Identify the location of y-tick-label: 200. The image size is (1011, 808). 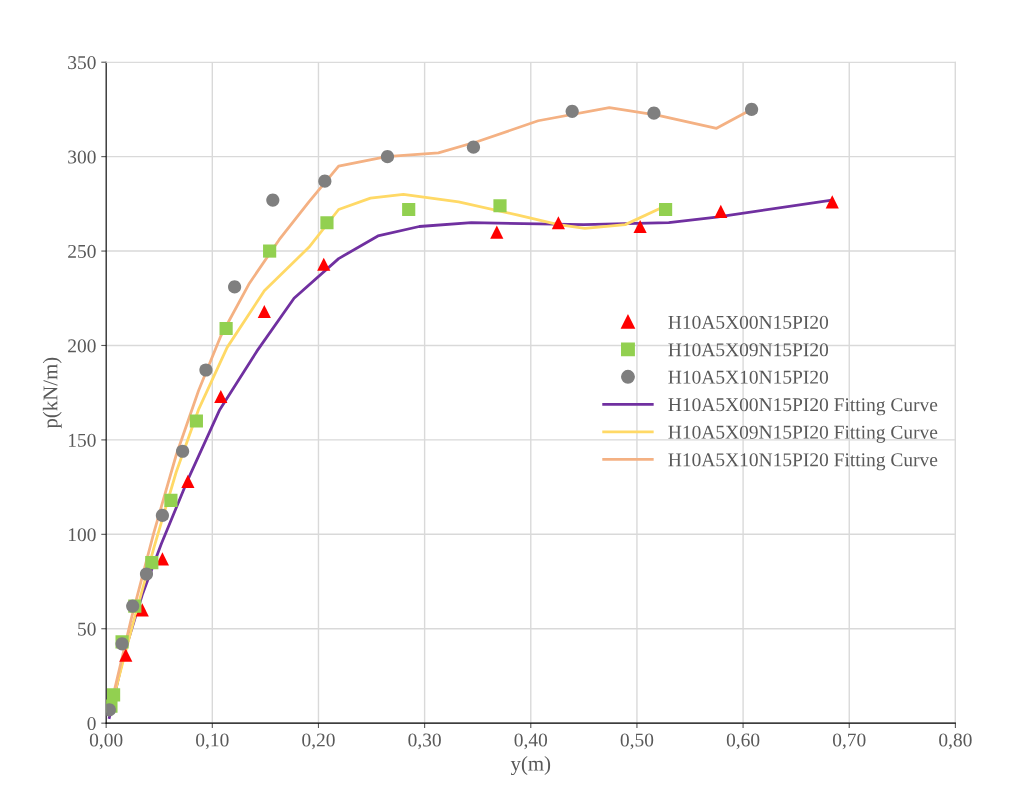
(82, 346).